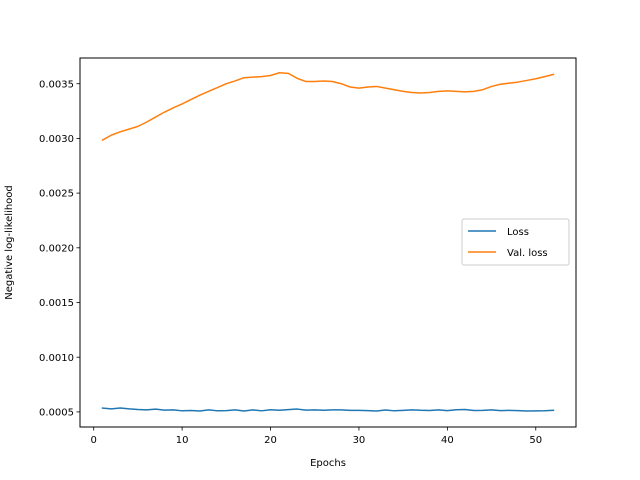 The image size is (640, 480). Describe the element at coordinates (56, 358) in the screenshot. I see `y-tick-label: 0.0010` at that location.